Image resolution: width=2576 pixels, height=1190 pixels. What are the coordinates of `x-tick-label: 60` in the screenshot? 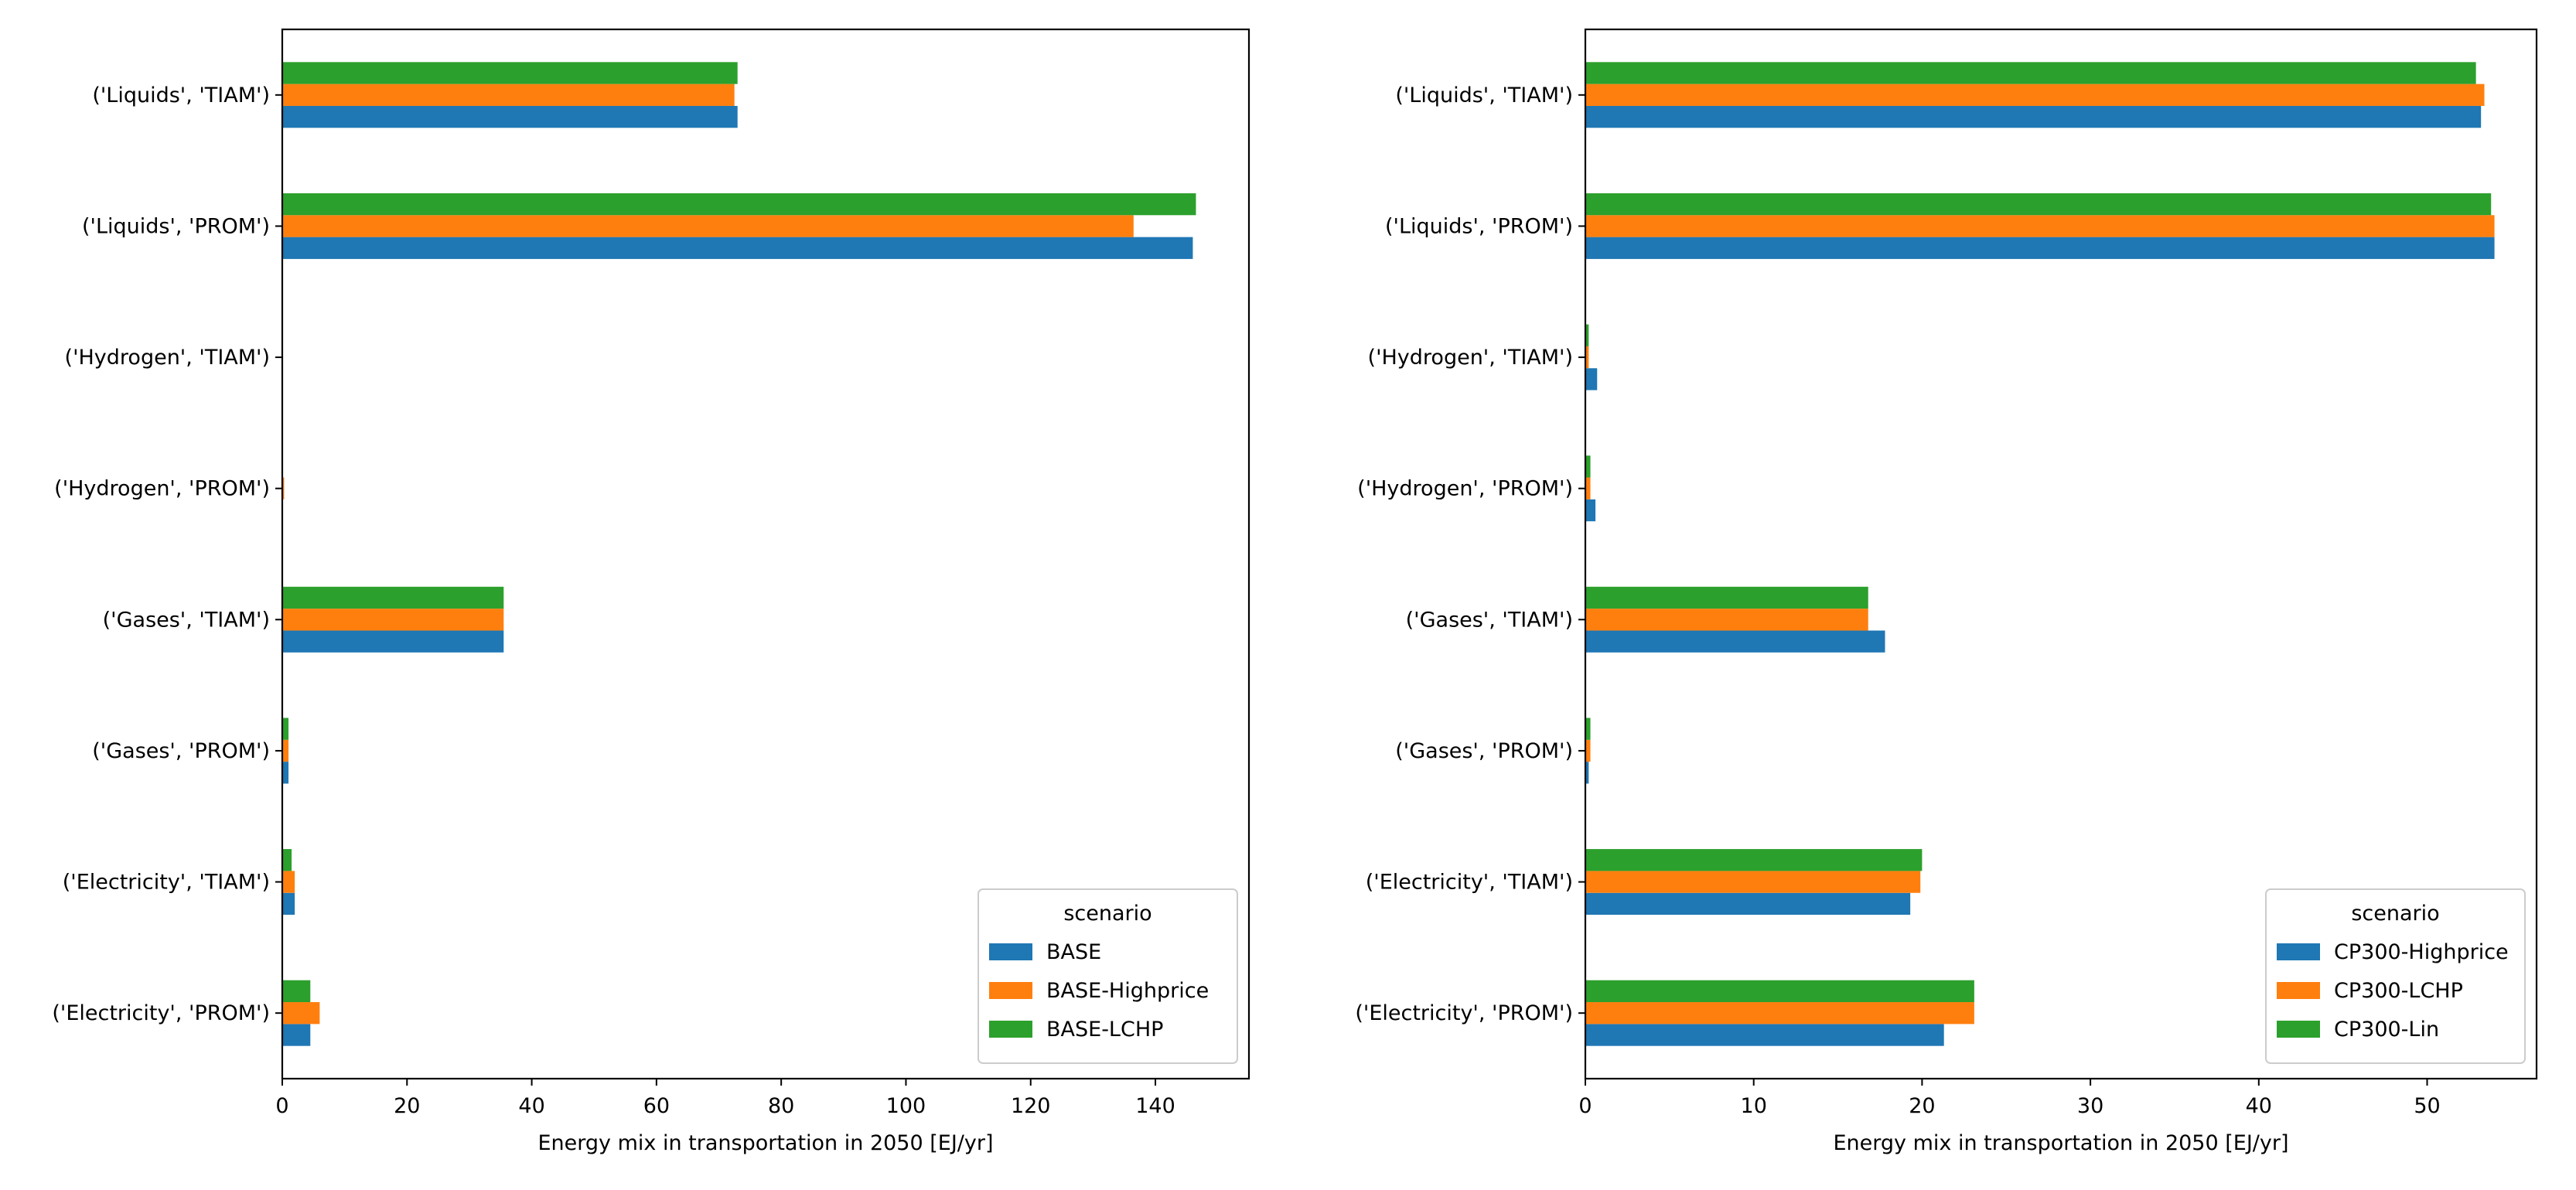 It's located at (656, 1106).